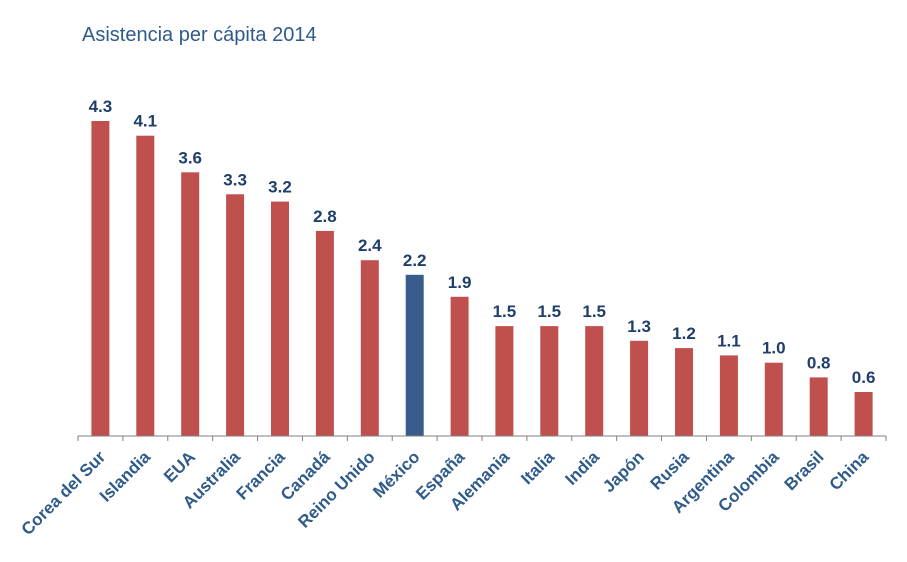 The width and height of the screenshot is (907, 562). I want to click on bar-brasil, so click(818, 406).